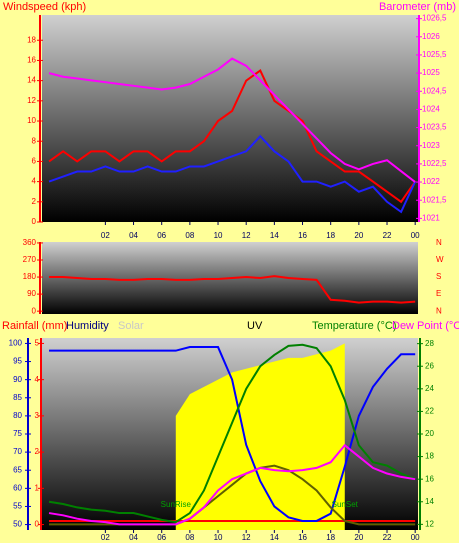 Image resolution: width=459 pixels, height=543 pixels. Describe the element at coordinates (255, 326) in the screenshot. I see `series-heading: UV` at that location.